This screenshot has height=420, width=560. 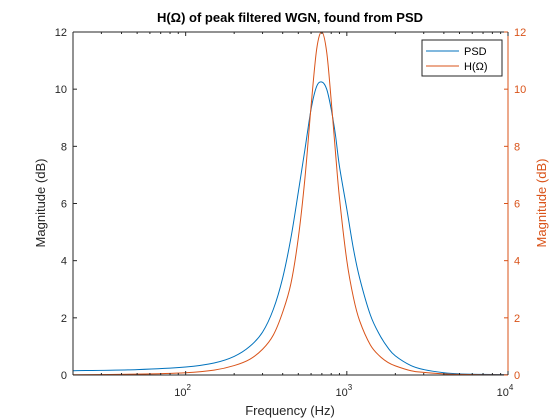 What do you see at coordinates (350, 387) in the screenshot?
I see `x-tick-label-exponent: 3` at bounding box center [350, 387].